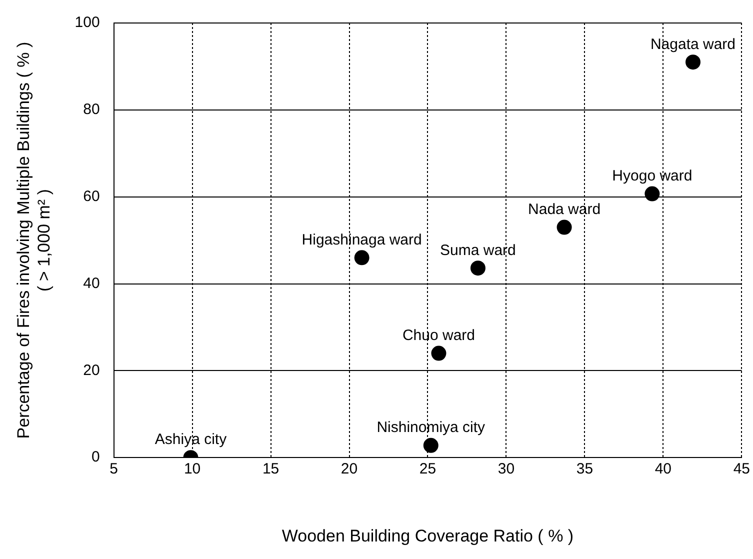  I want to click on y-tick-label: 0, so click(95, 457).